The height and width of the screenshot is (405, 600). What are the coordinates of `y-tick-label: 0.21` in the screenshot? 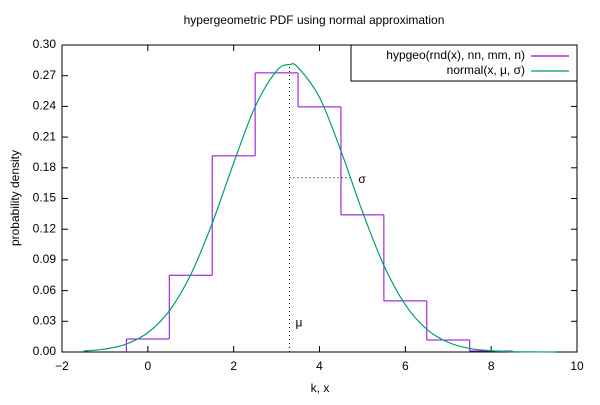 It's located at (45, 136).